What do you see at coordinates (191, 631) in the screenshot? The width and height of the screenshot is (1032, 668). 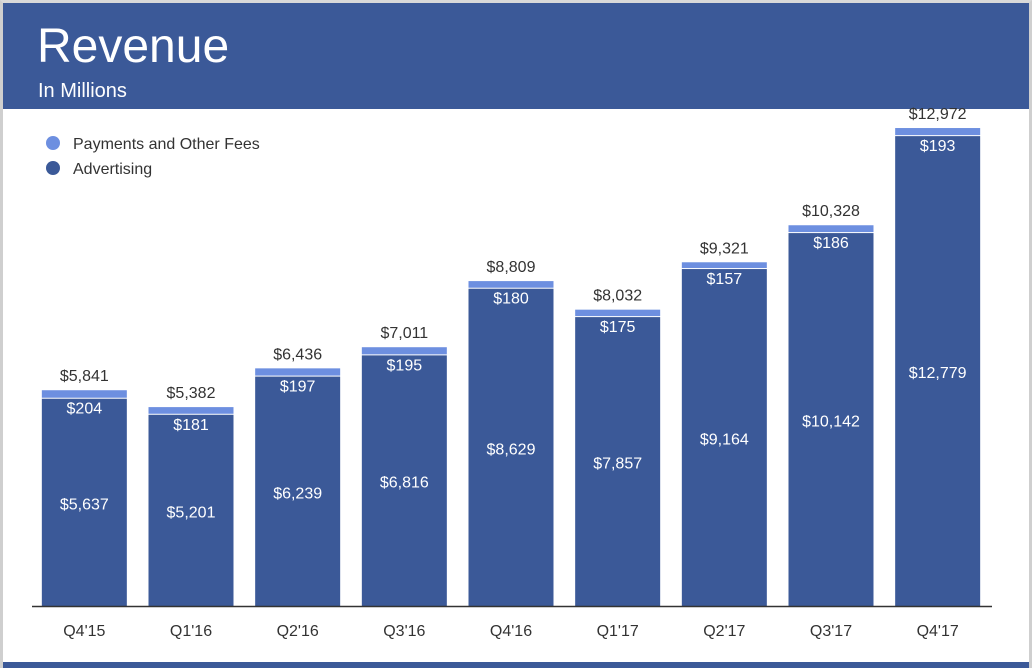 I see `x-tick-label: Q1'16` at bounding box center [191, 631].